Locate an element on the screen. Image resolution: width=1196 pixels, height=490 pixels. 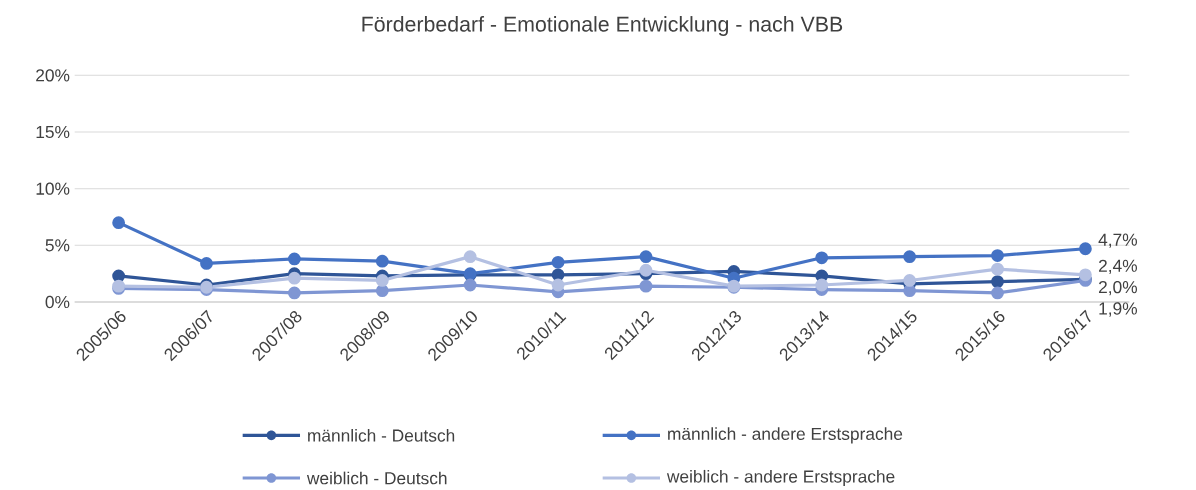
legend-label: männlich - Deutsch is located at coordinates (381, 435).